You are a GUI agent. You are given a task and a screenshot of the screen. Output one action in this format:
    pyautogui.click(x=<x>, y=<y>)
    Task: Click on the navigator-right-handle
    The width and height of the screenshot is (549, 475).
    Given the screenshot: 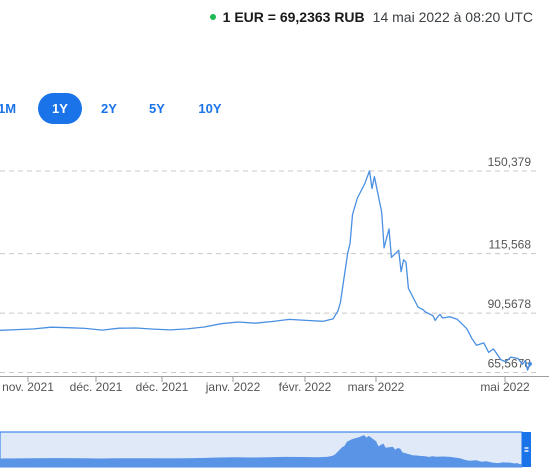 What is the action you would take?
    pyautogui.click(x=526, y=449)
    